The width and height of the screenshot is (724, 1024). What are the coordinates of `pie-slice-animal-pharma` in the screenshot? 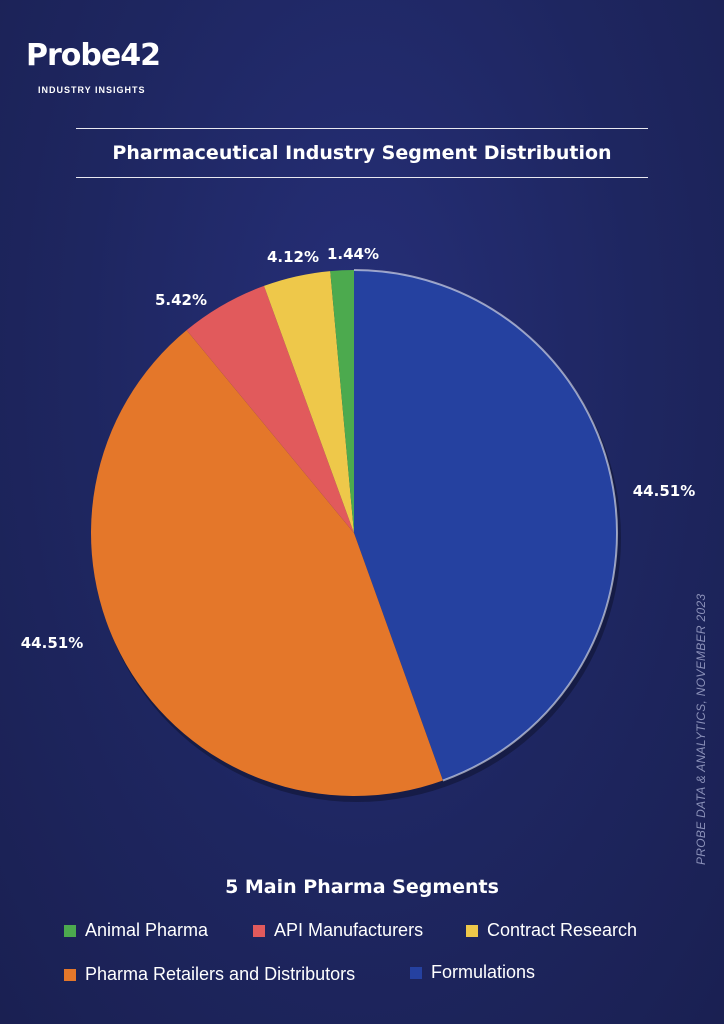 It's located at (342, 401).